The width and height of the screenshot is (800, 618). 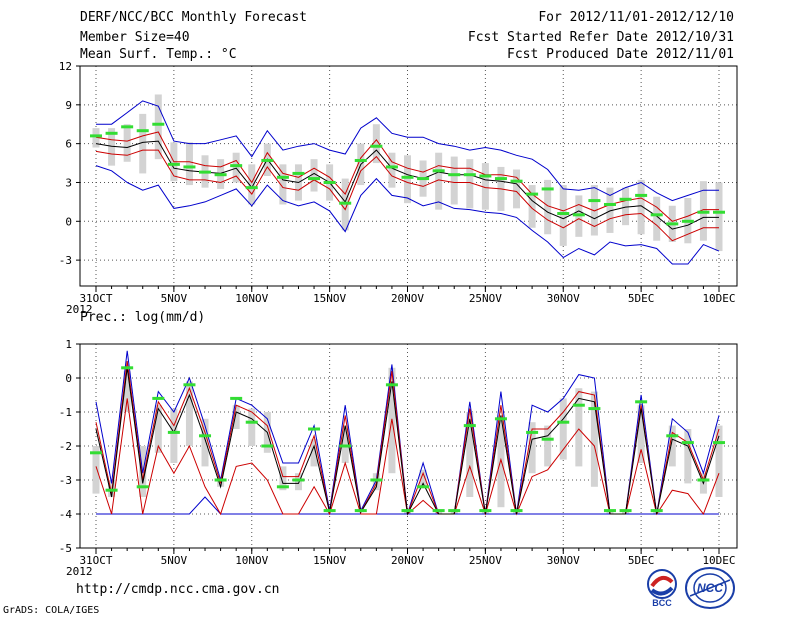 I want to click on bcc-logo-text: BCC, so click(x=662, y=603).